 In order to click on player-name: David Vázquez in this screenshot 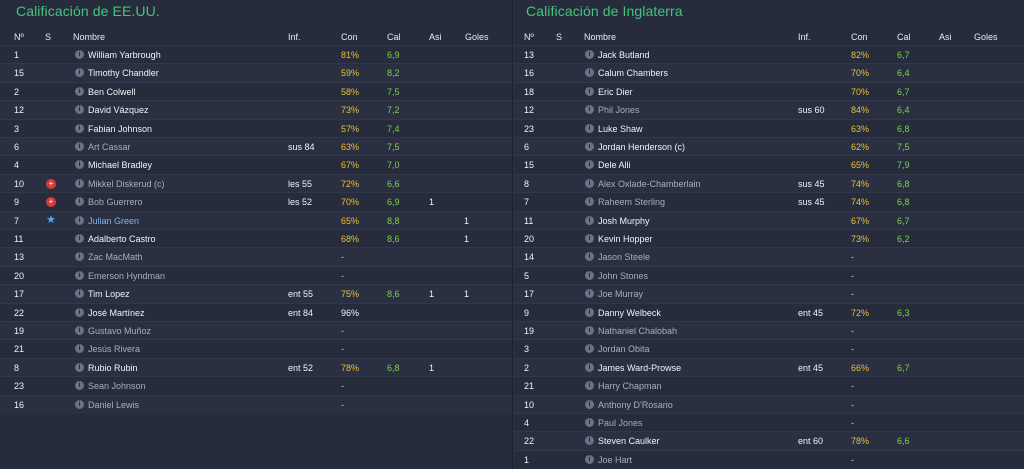, I will do `click(118, 110)`.